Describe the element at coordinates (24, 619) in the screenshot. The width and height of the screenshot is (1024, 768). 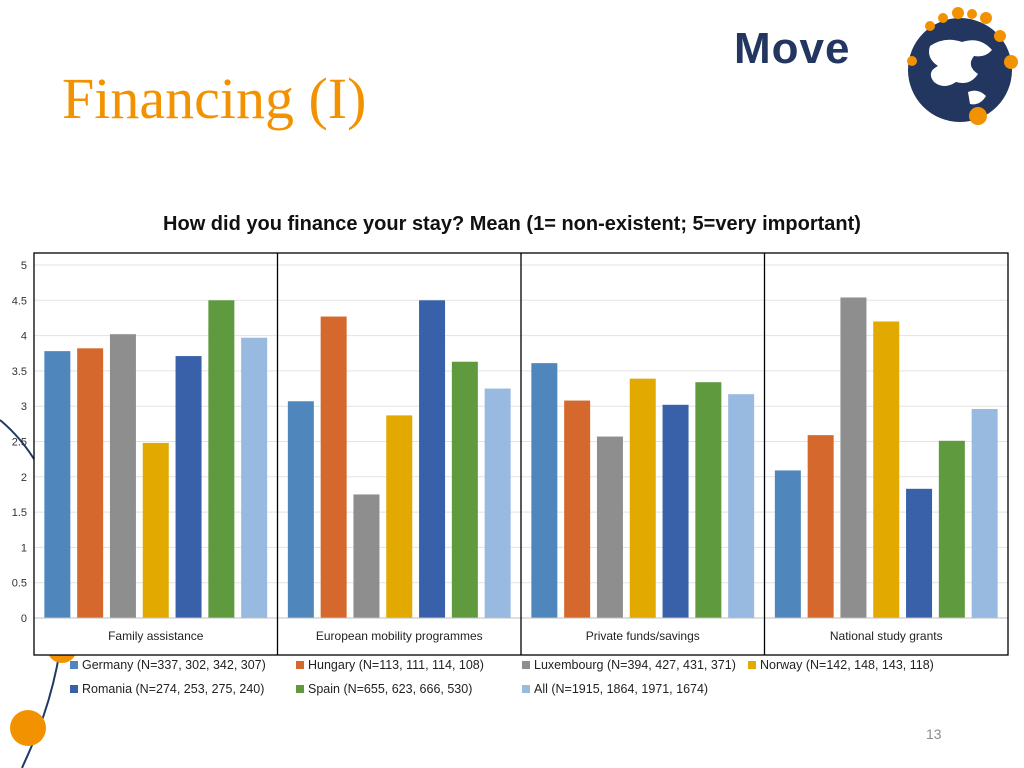
I see `y-tick-label: 0` at that location.